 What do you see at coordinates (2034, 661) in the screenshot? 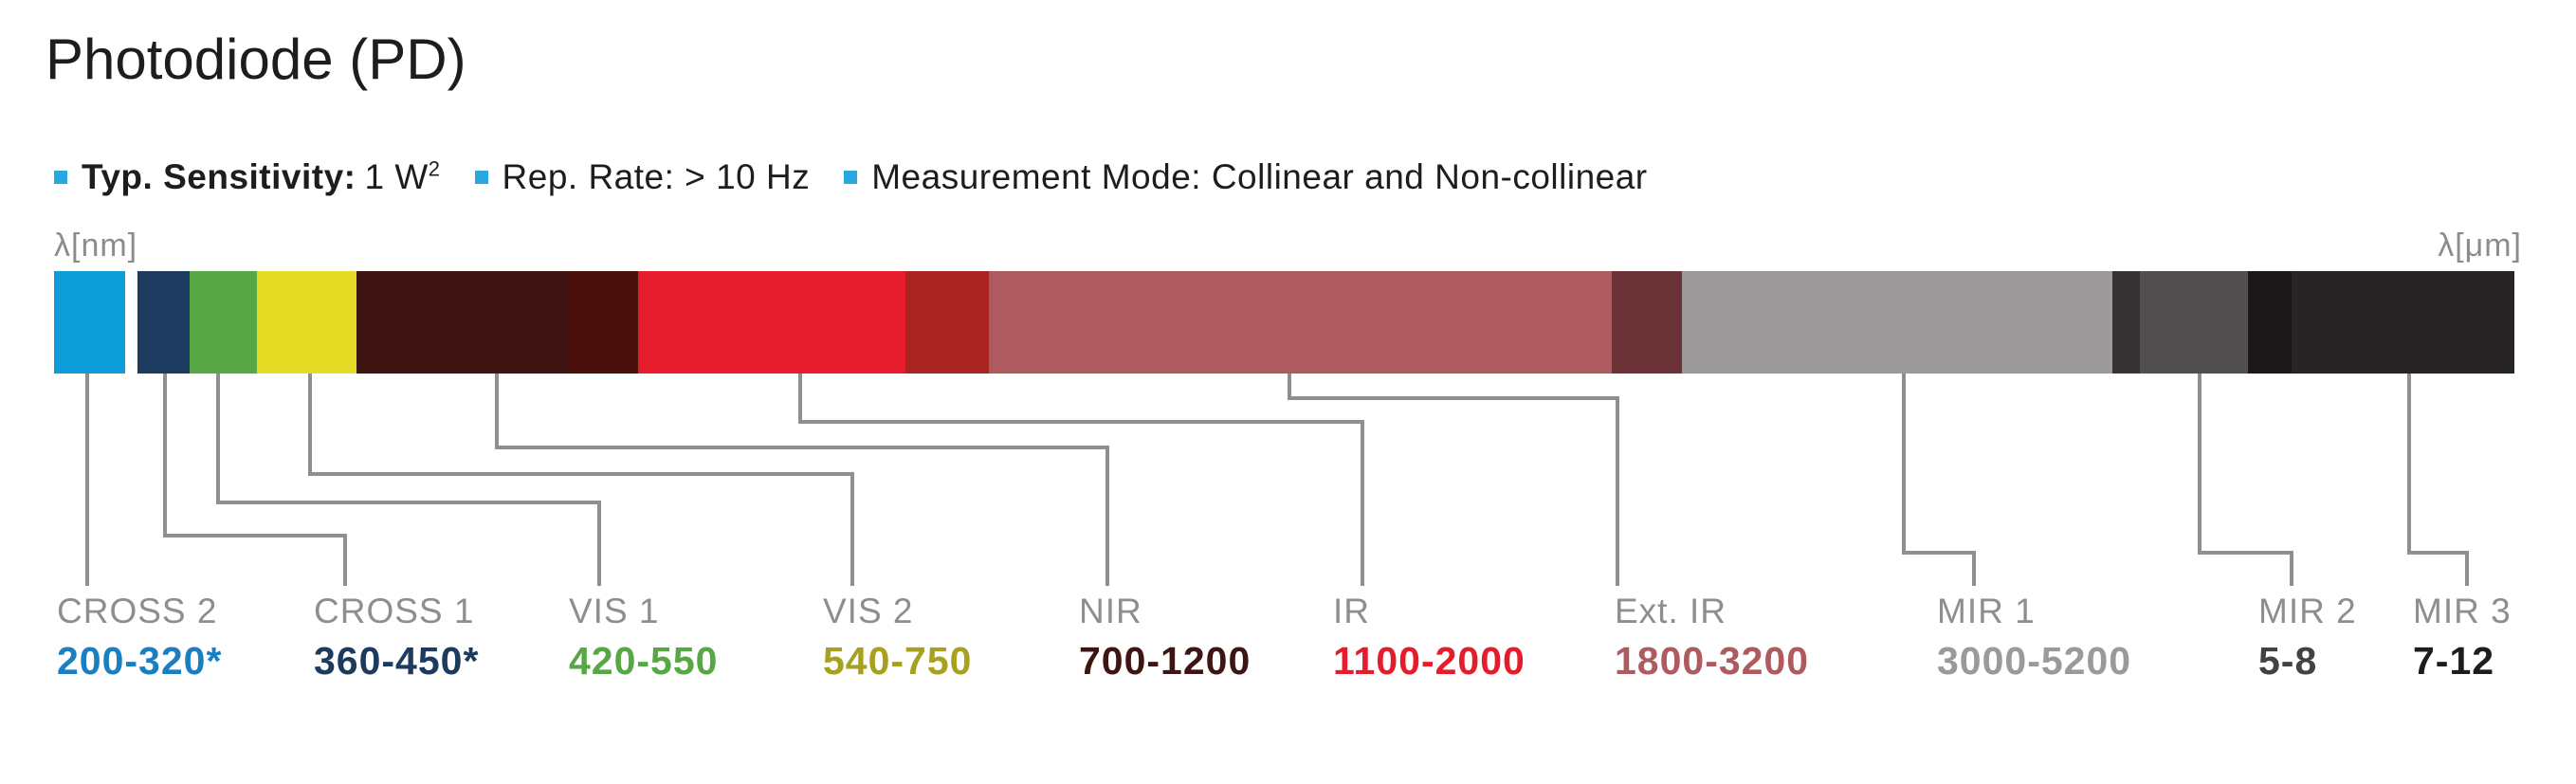
I see `band-range: 3000-5200` at bounding box center [2034, 661].